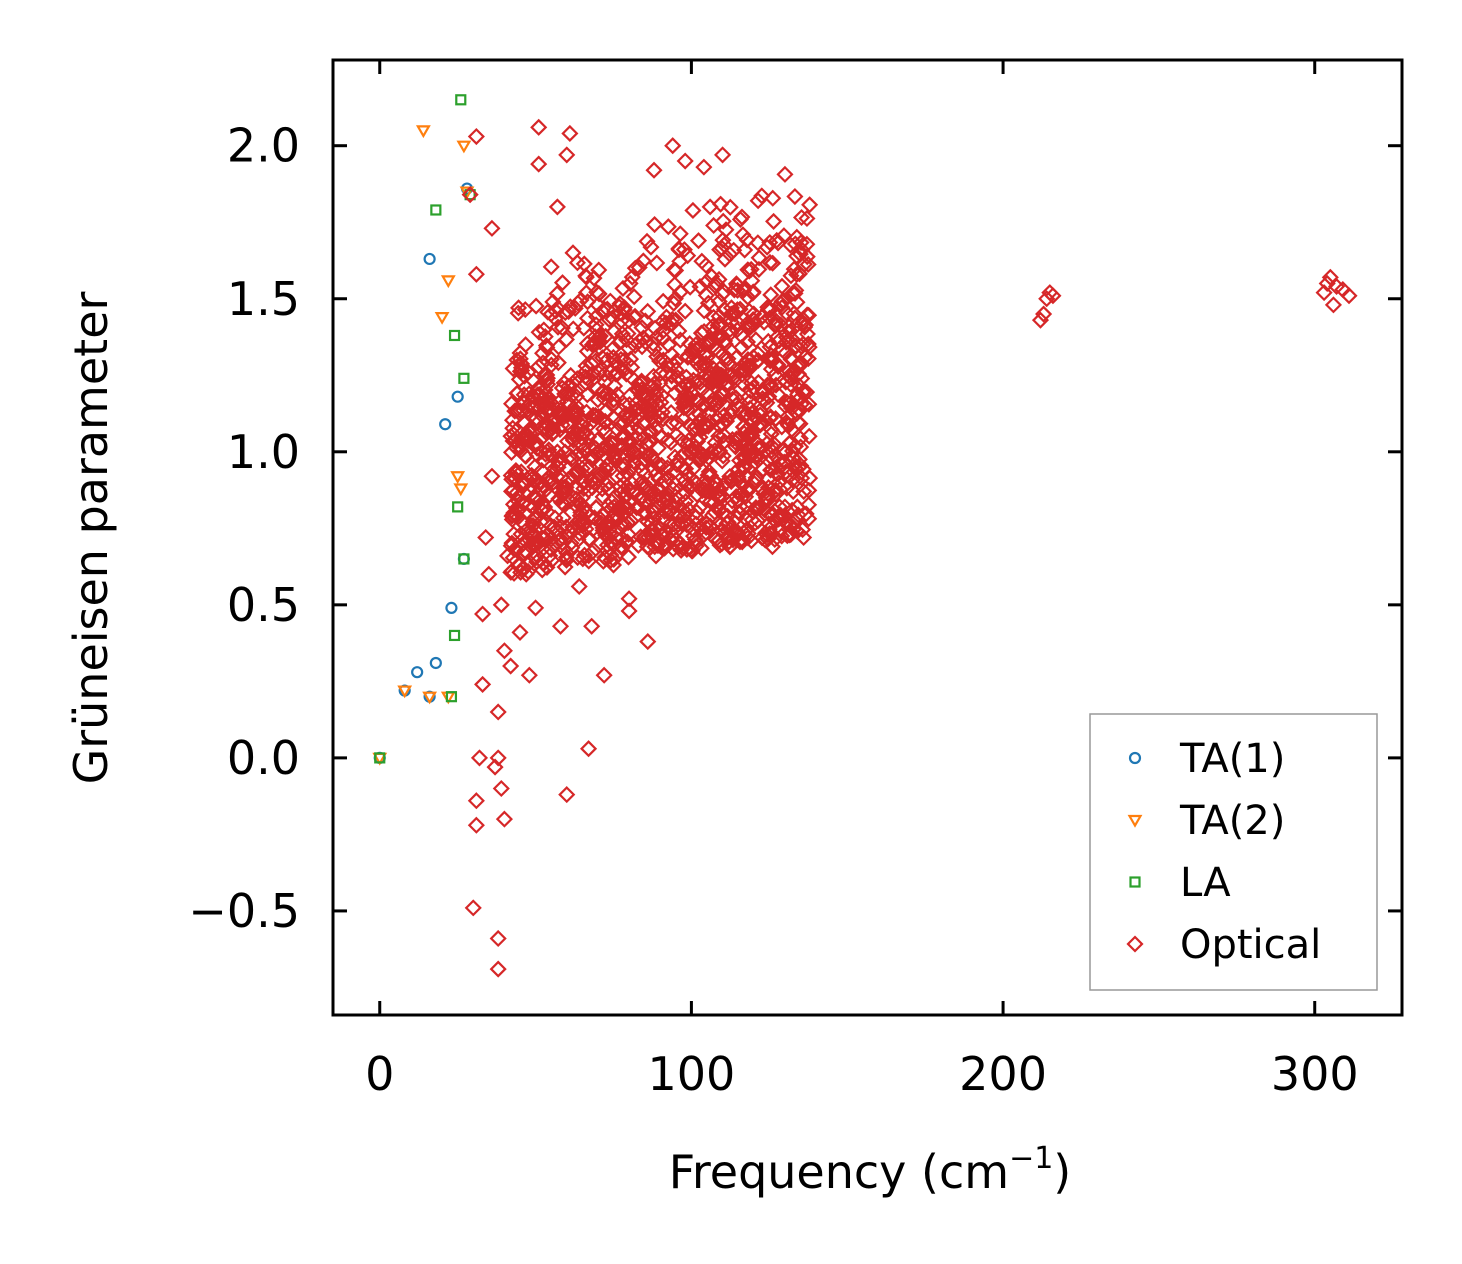 The image size is (1462, 1264). I want to click on legend-ta-1-label: TA(1), so click(1232, 759).